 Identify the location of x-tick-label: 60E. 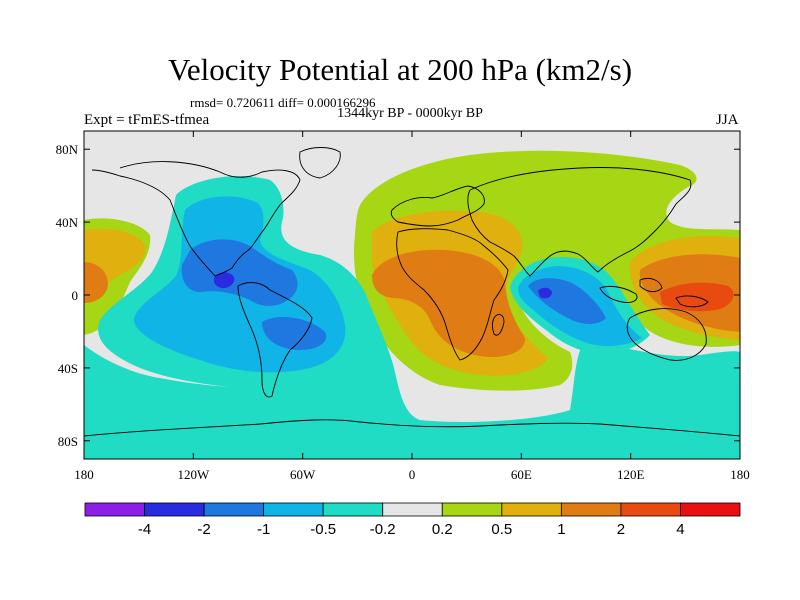
(521, 474).